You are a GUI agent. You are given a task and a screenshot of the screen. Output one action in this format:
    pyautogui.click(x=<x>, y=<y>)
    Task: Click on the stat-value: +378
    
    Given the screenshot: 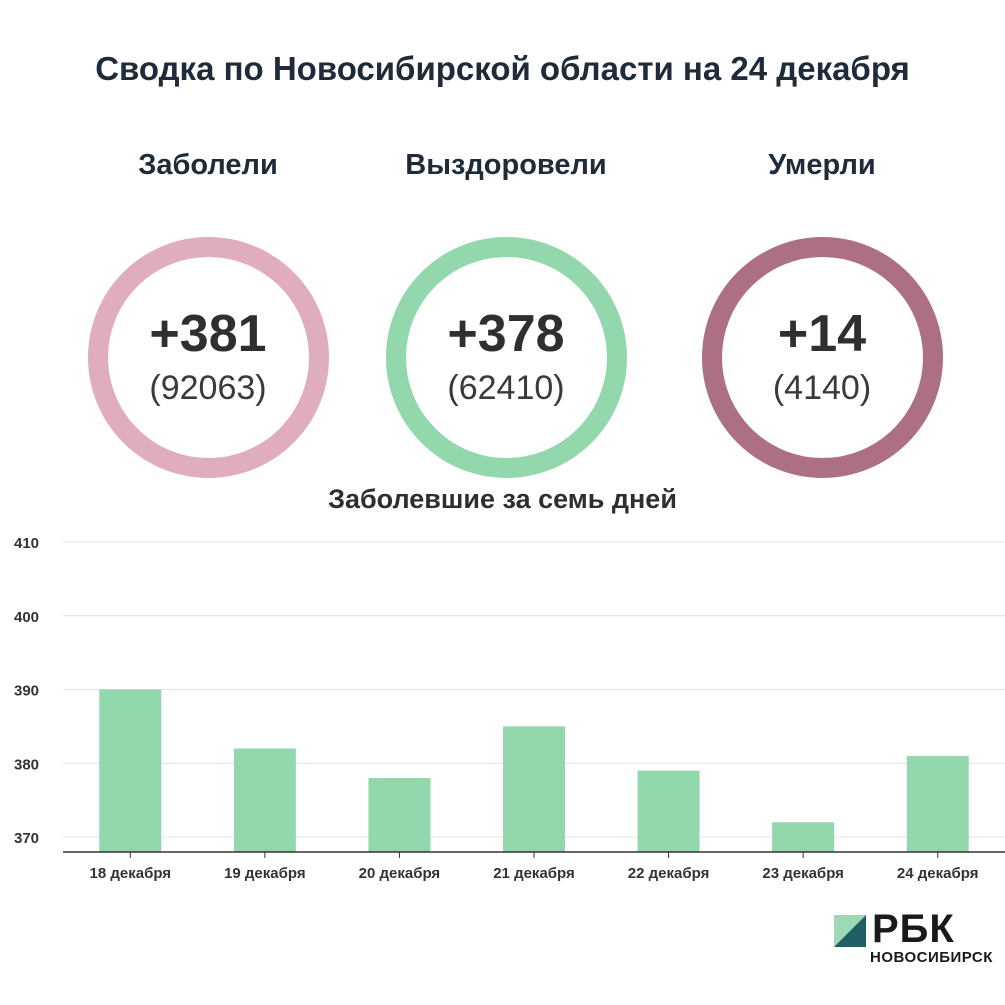 What is the action you would take?
    pyautogui.click(x=506, y=333)
    